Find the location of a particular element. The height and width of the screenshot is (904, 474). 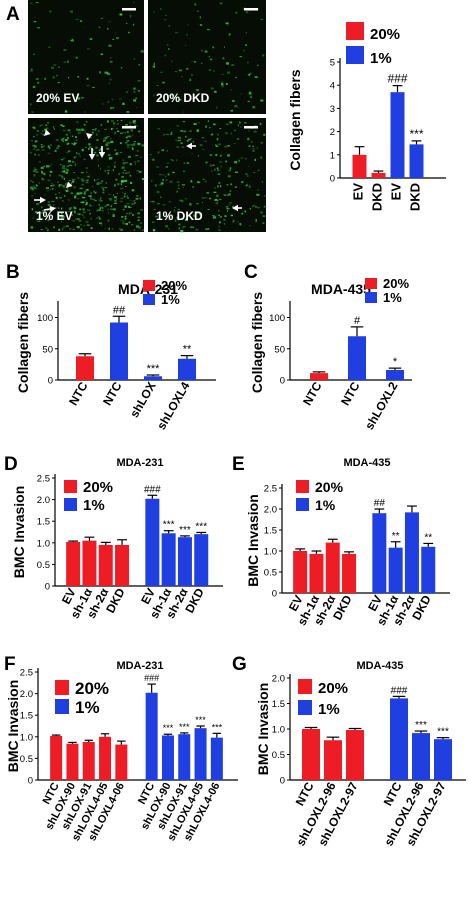

arrow-right-icon is located at coordinates (40, 200).